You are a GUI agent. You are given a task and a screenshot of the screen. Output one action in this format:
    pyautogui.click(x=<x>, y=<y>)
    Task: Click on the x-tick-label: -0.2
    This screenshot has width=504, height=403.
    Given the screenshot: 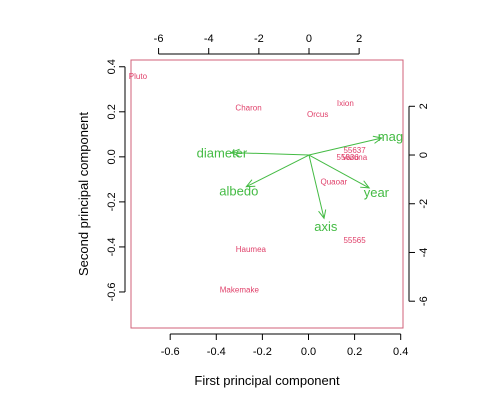 What is the action you would take?
    pyautogui.click(x=262, y=352)
    